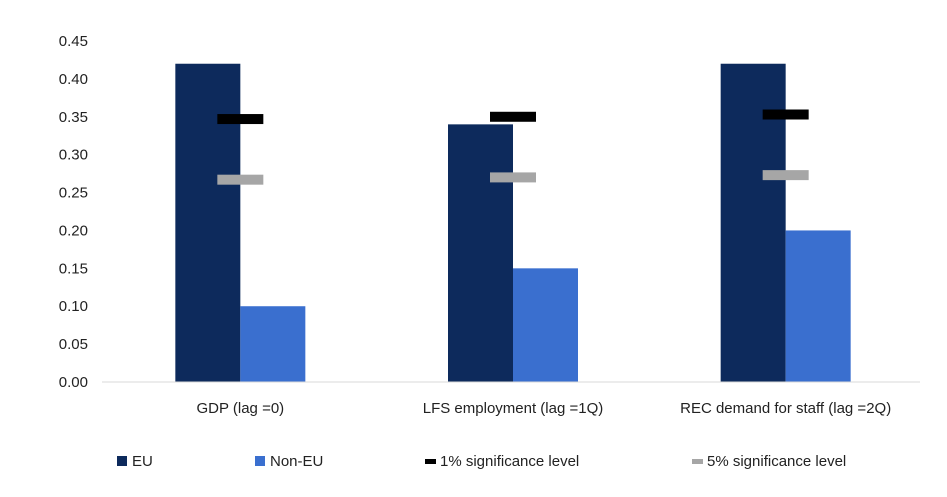 This screenshot has height=497, width=947. I want to click on legend-non-eu-swatch, so click(260, 461).